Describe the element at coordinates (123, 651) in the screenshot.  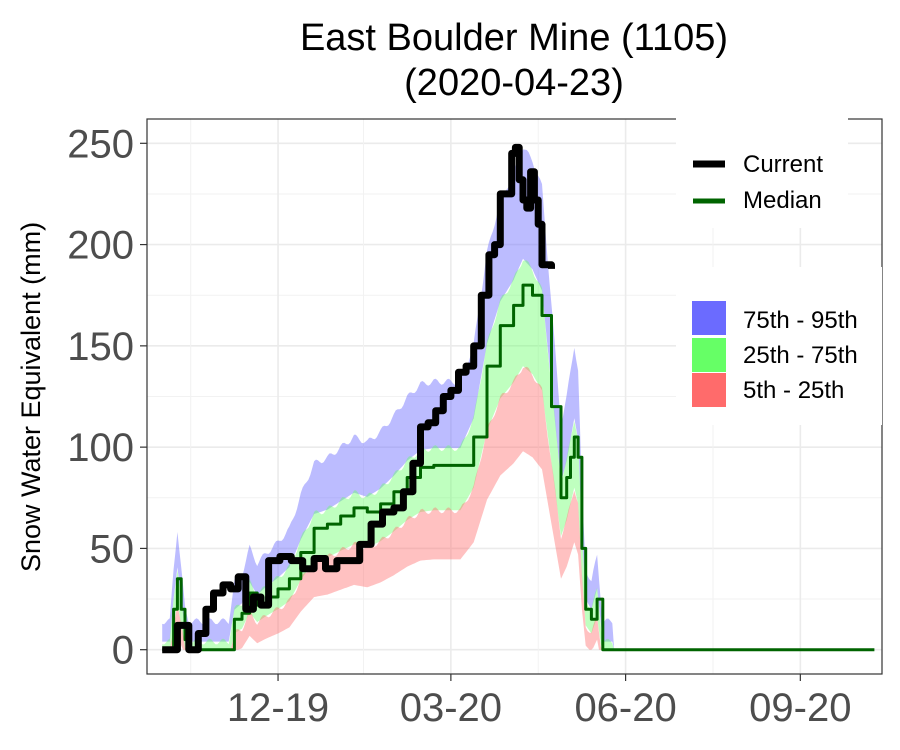
I see `y-tick-label: 0` at that location.